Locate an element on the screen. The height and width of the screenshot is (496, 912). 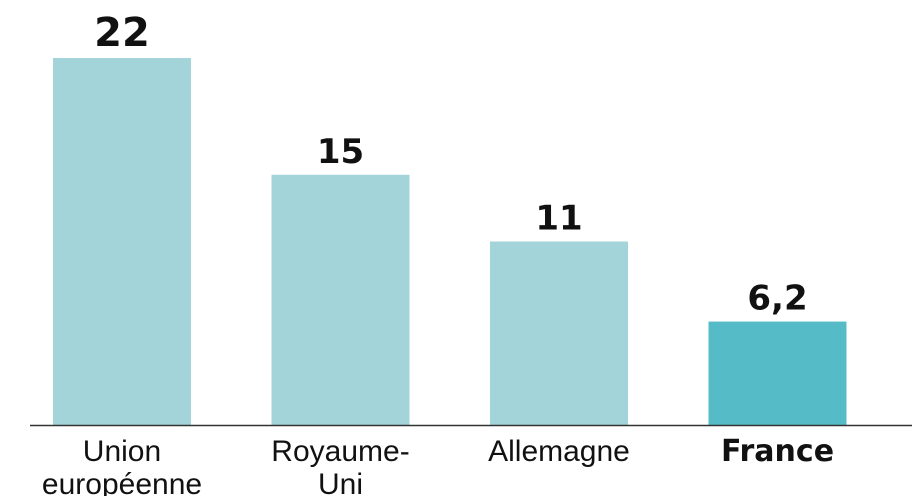
value-label-1: 15 is located at coordinates (340, 152).